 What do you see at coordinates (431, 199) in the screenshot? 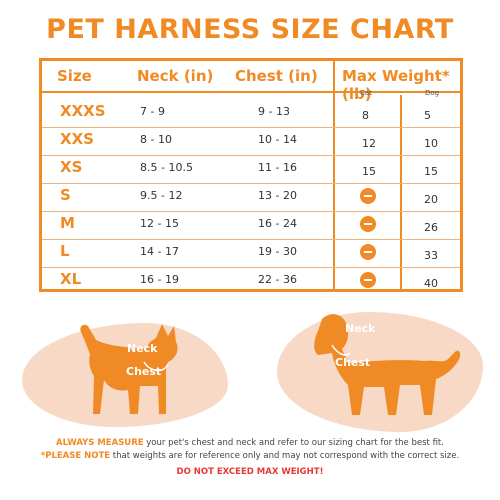
I see `cell-dog-weight: 20` at bounding box center [431, 199].